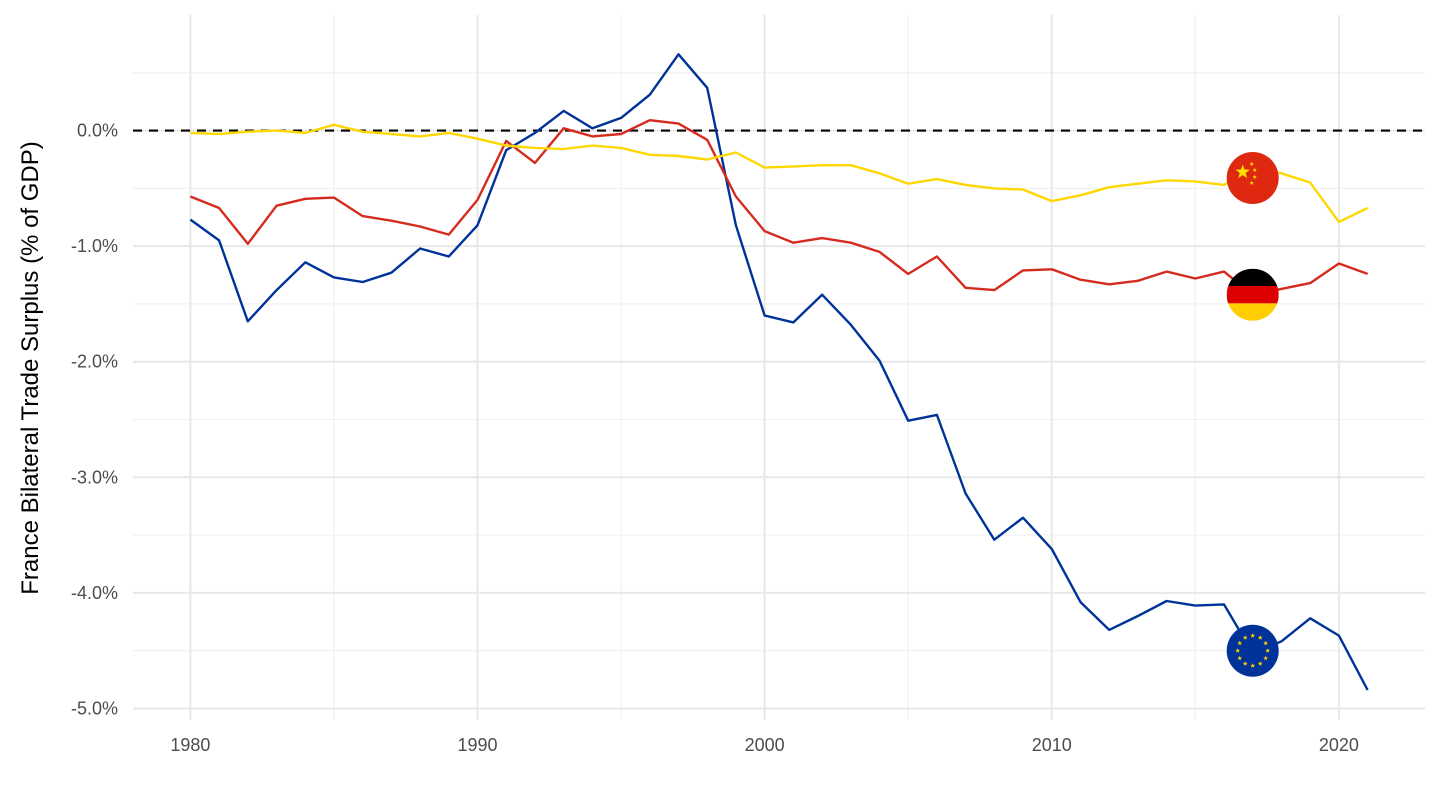 The image size is (1440, 810). What do you see at coordinates (1252, 312) in the screenshot?
I see `flag-stripe-gold` at bounding box center [1252, 312].